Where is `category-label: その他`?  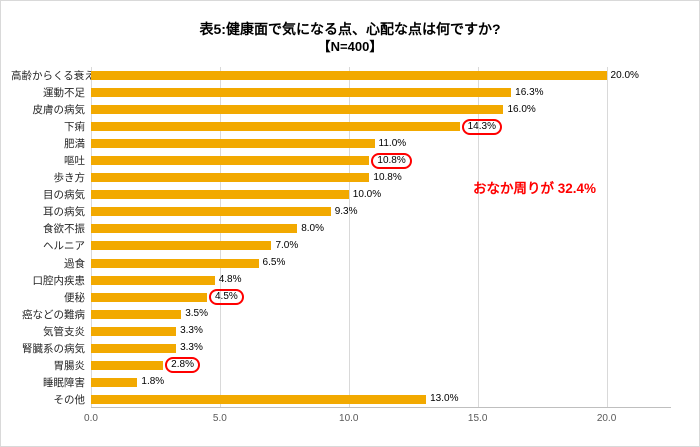
category-label: その他 is located at coordinates (69, 399).